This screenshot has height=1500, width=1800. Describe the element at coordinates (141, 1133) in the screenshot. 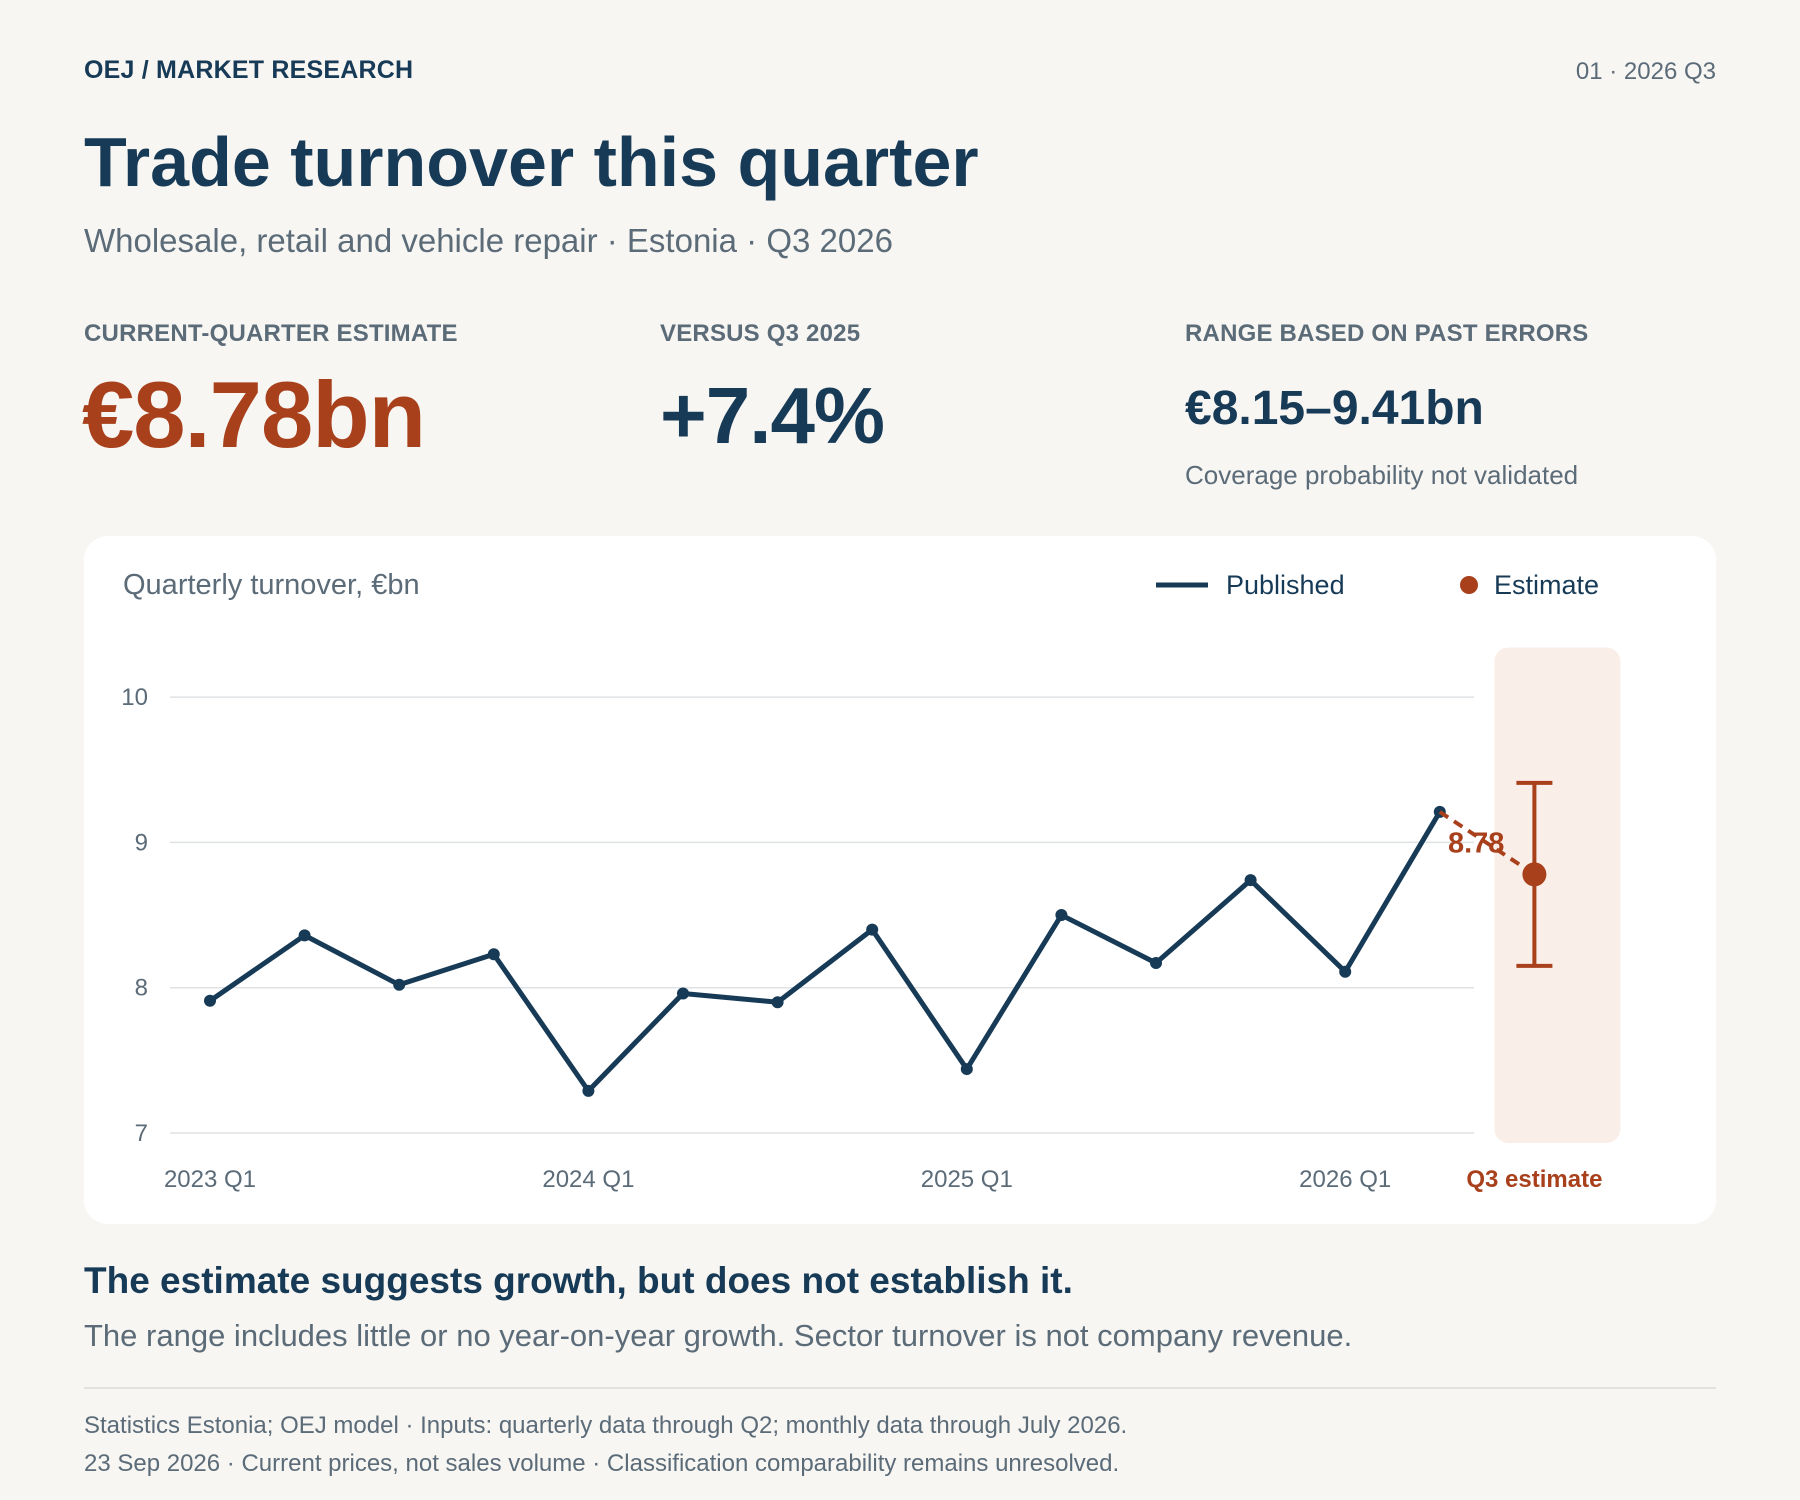

I see `y-tick-label: 7` at that location.